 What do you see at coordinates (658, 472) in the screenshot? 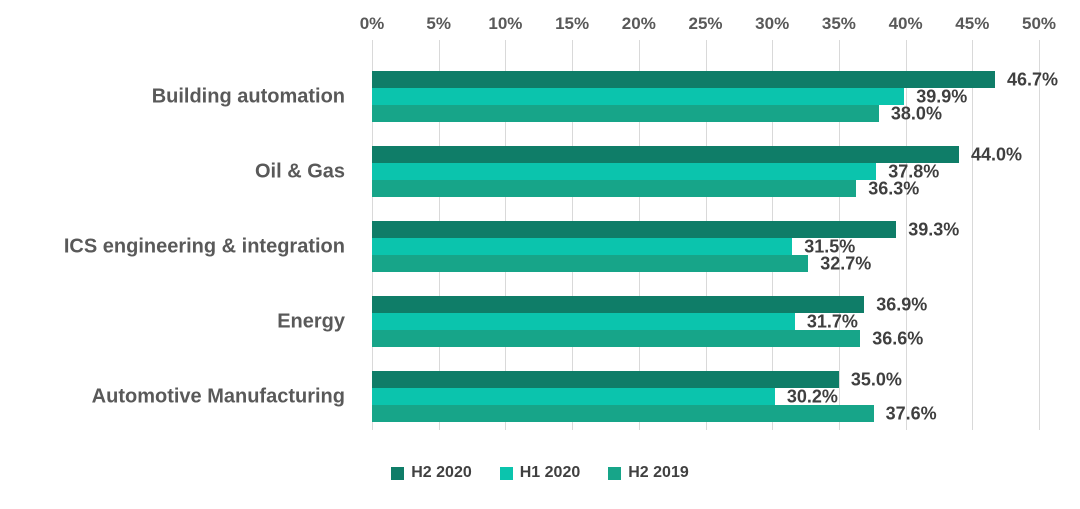
I see `legend-label: H2 2019` at bounding box center [658, 472].